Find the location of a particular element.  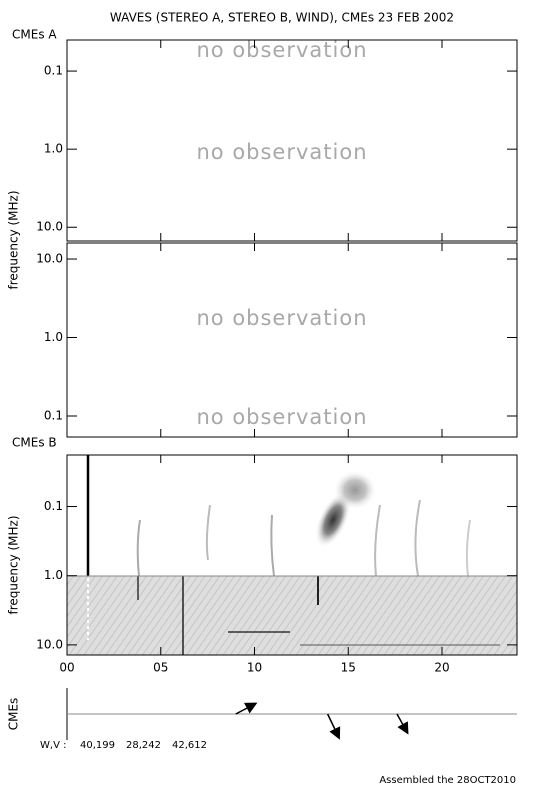

cme-axis-label: CMEs is located at coordinates (14, 714).